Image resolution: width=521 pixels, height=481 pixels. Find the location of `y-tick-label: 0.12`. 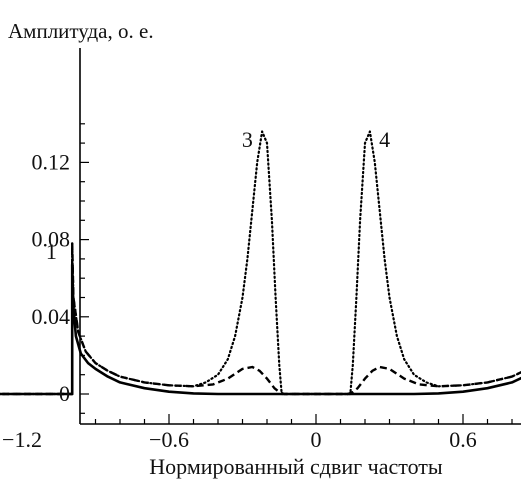

y-tick-label: 0.12 is located at coordinates (51, 161).